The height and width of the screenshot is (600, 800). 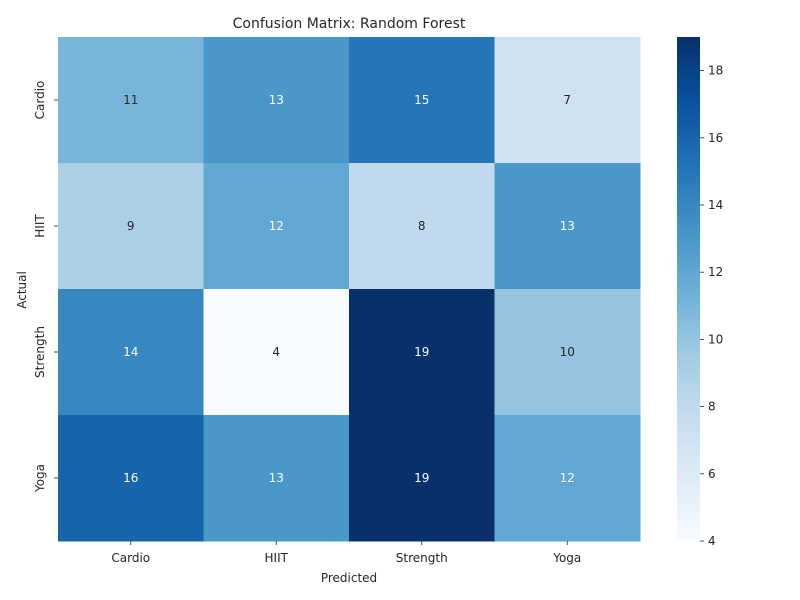 What do you see at coordinates (22, 290) in the screenshot?
I see `y-axis-label: Actual` at bounding box center [22, 290].